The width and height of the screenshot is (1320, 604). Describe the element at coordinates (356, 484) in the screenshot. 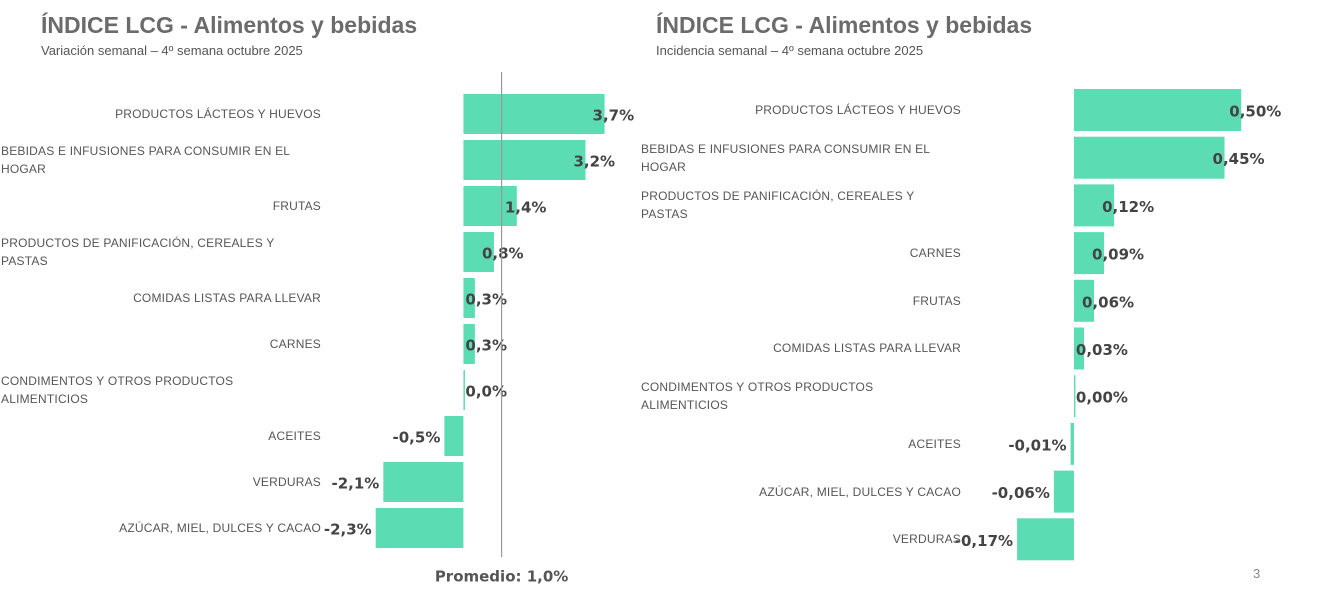

I see `value-label: -2,1%` at that location.